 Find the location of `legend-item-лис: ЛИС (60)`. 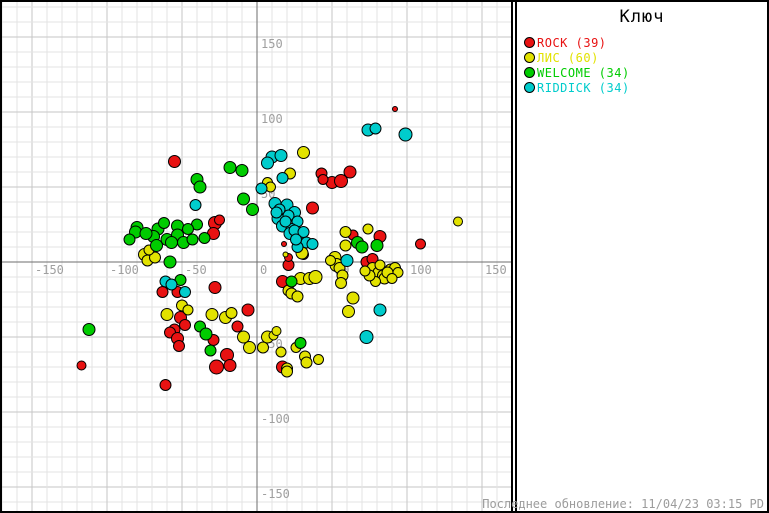

legend-item-лис: ЛИС (60) is located at coordinates (642, 57).